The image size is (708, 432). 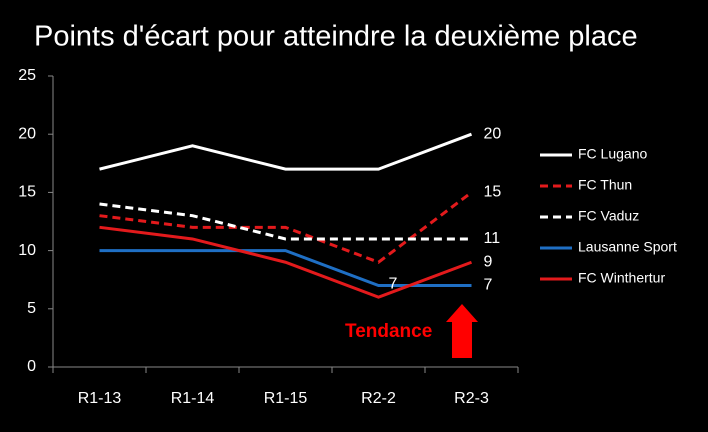 What do you see at coordinates (388, 331) in the screenshot?
I see `annotation: Tendance` at bounding box center [388, 331].